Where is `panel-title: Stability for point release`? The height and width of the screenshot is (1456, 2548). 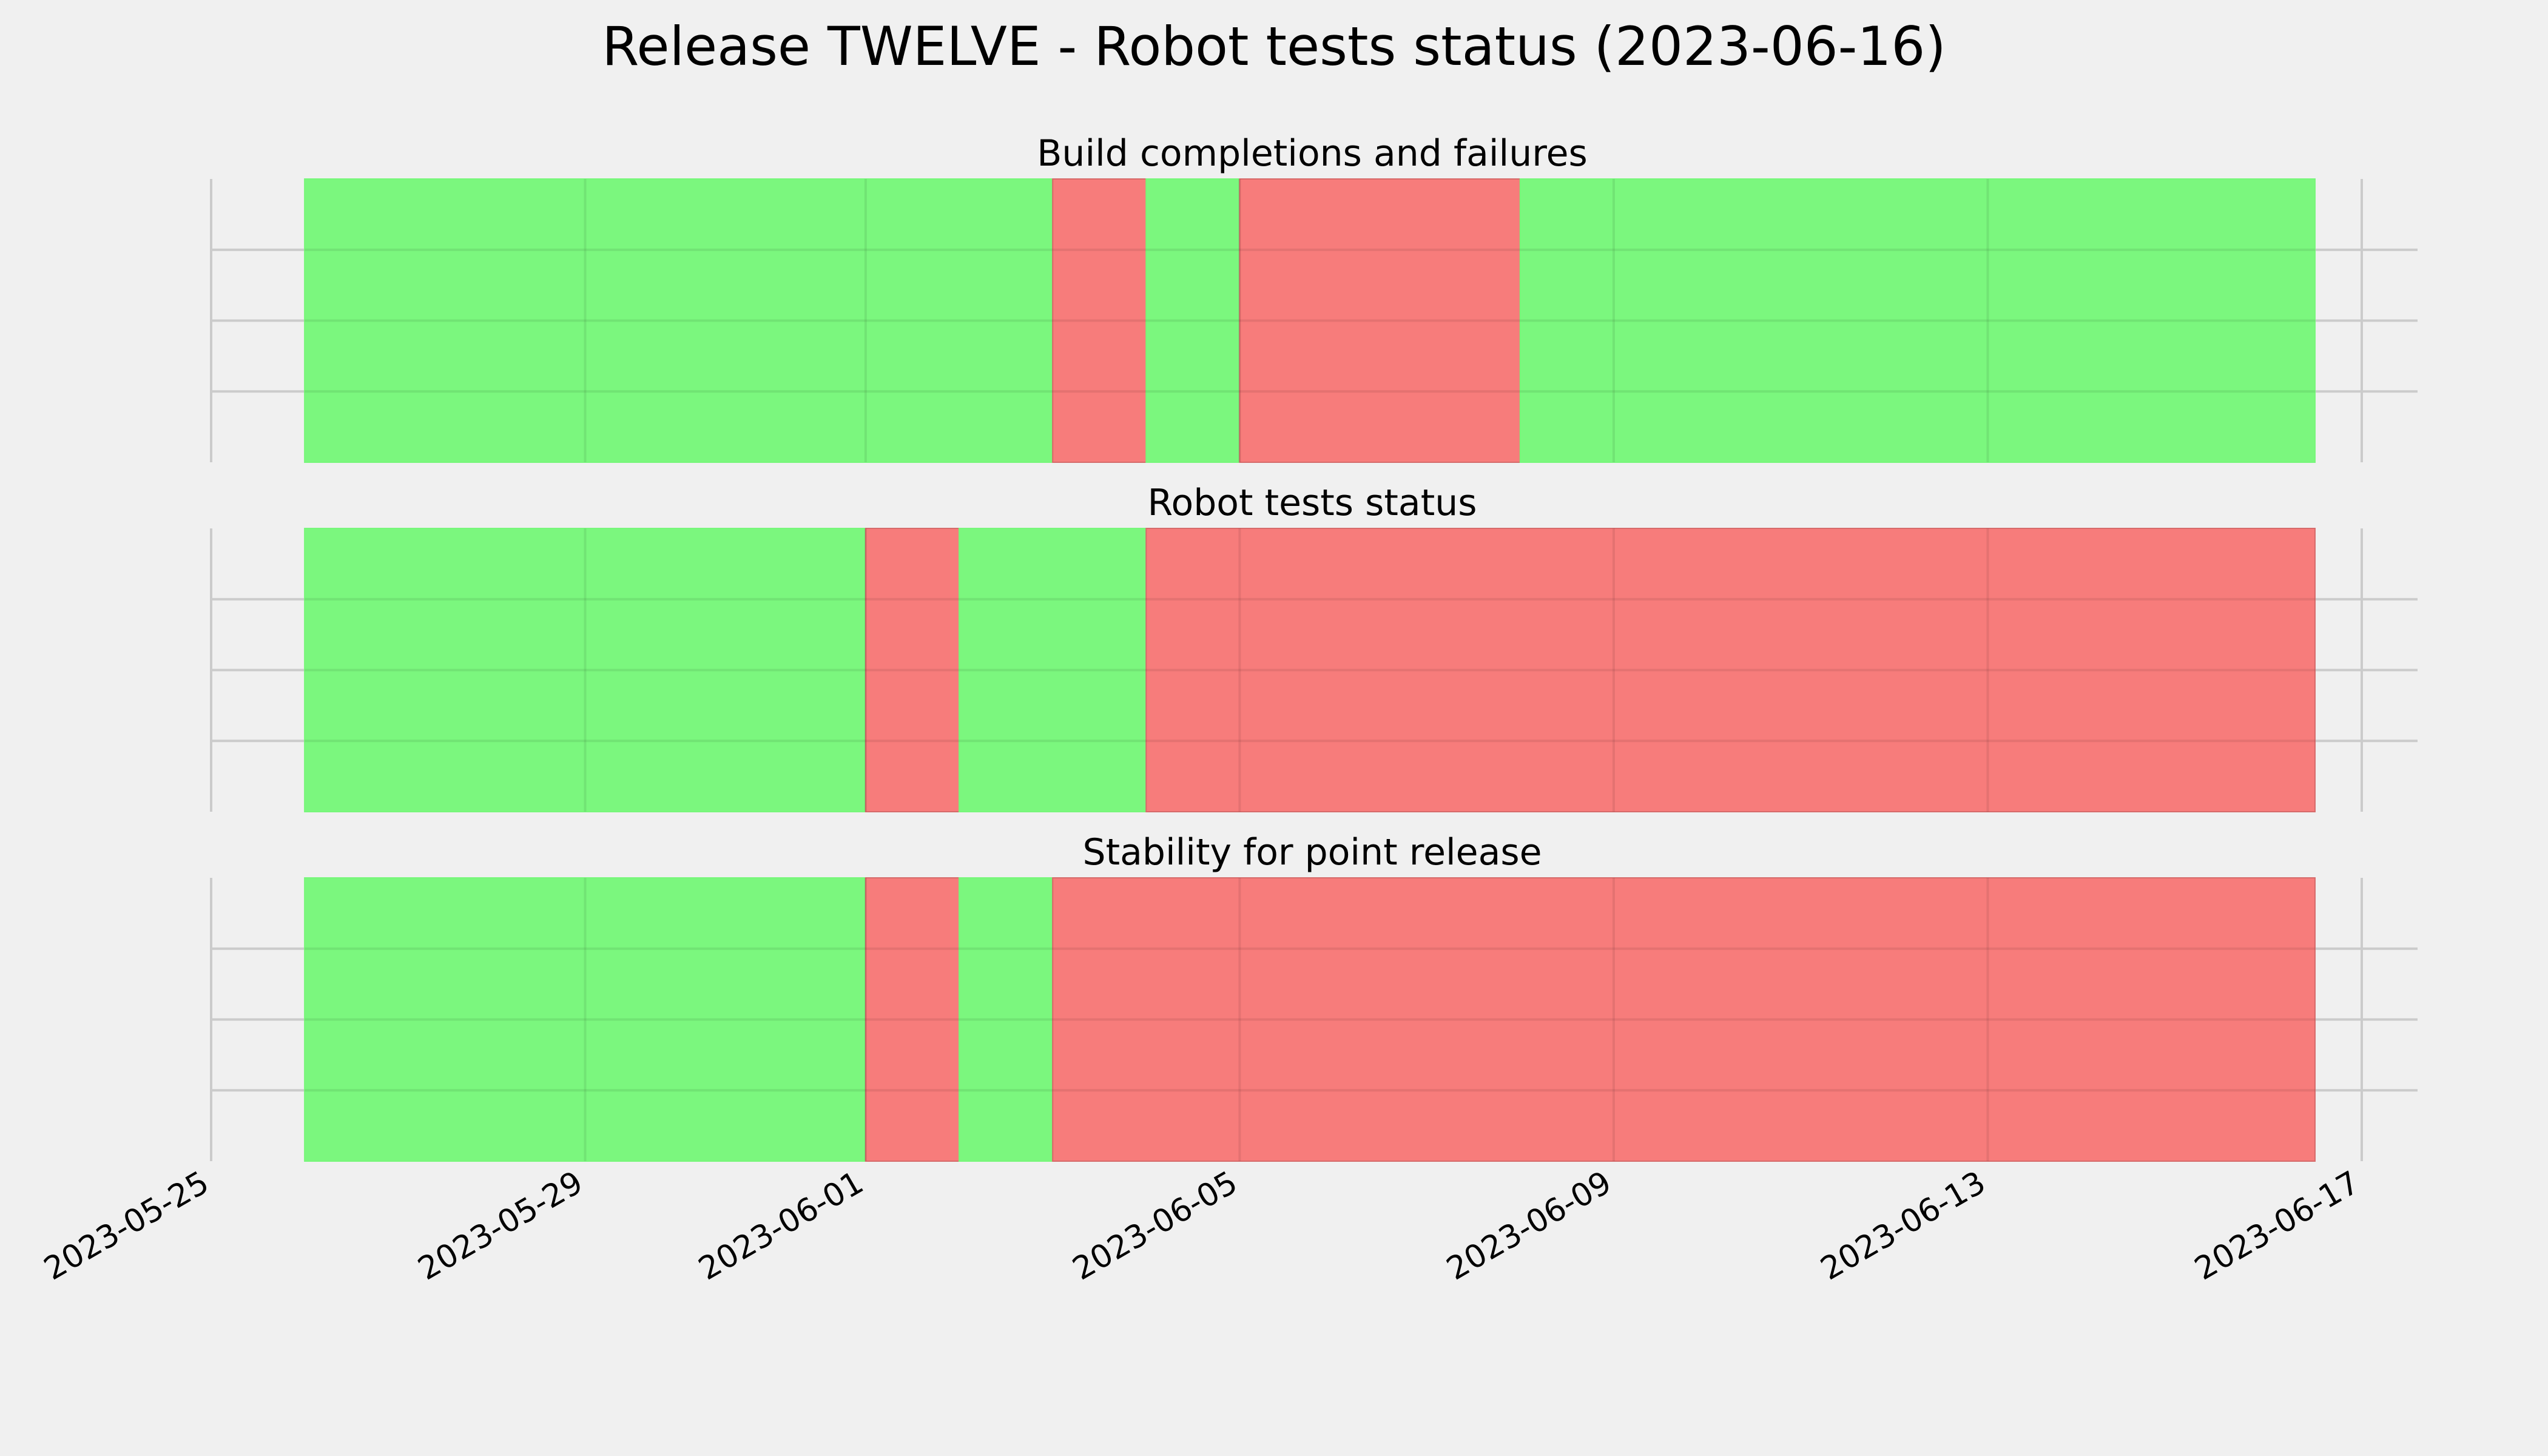
panel-title: Stability for point release is located at coordinates (1312, 852).